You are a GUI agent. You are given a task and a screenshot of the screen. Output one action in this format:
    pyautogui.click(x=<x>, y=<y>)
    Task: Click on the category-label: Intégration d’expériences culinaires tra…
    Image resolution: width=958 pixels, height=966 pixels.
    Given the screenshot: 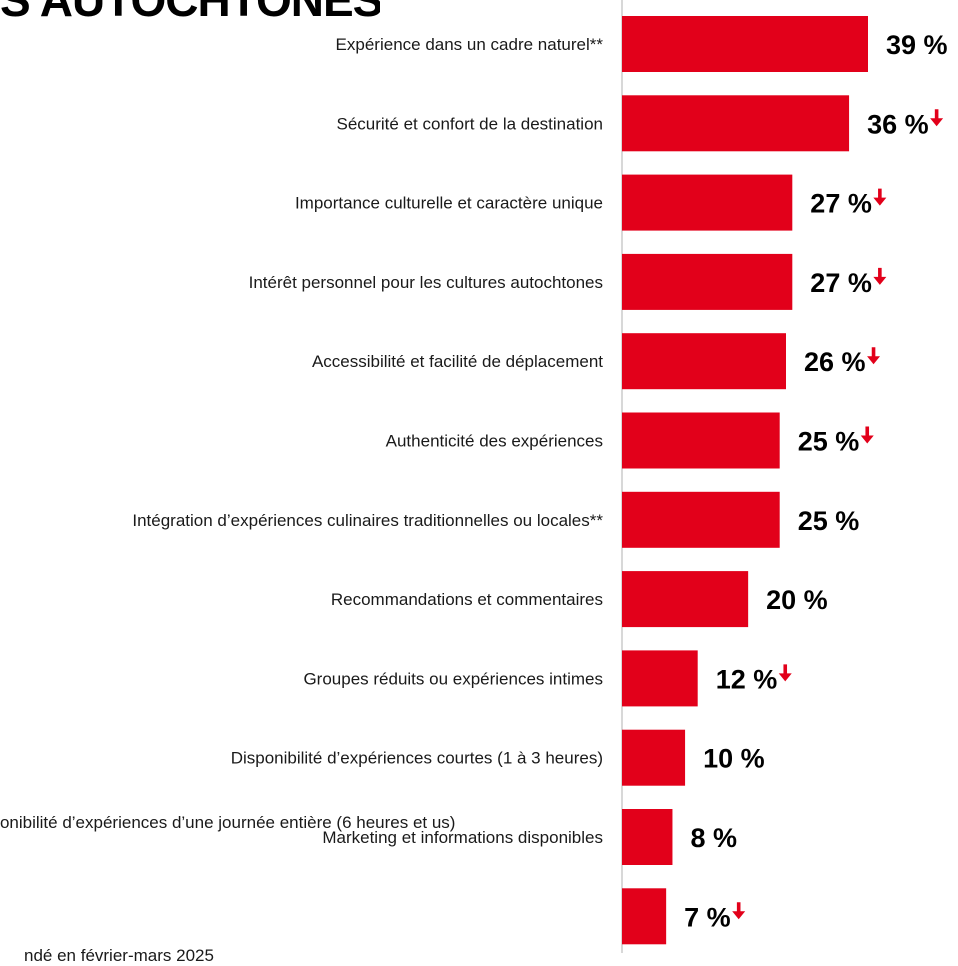 What is the action you would take?
    pyautogui.click(x=367, y=520)
    